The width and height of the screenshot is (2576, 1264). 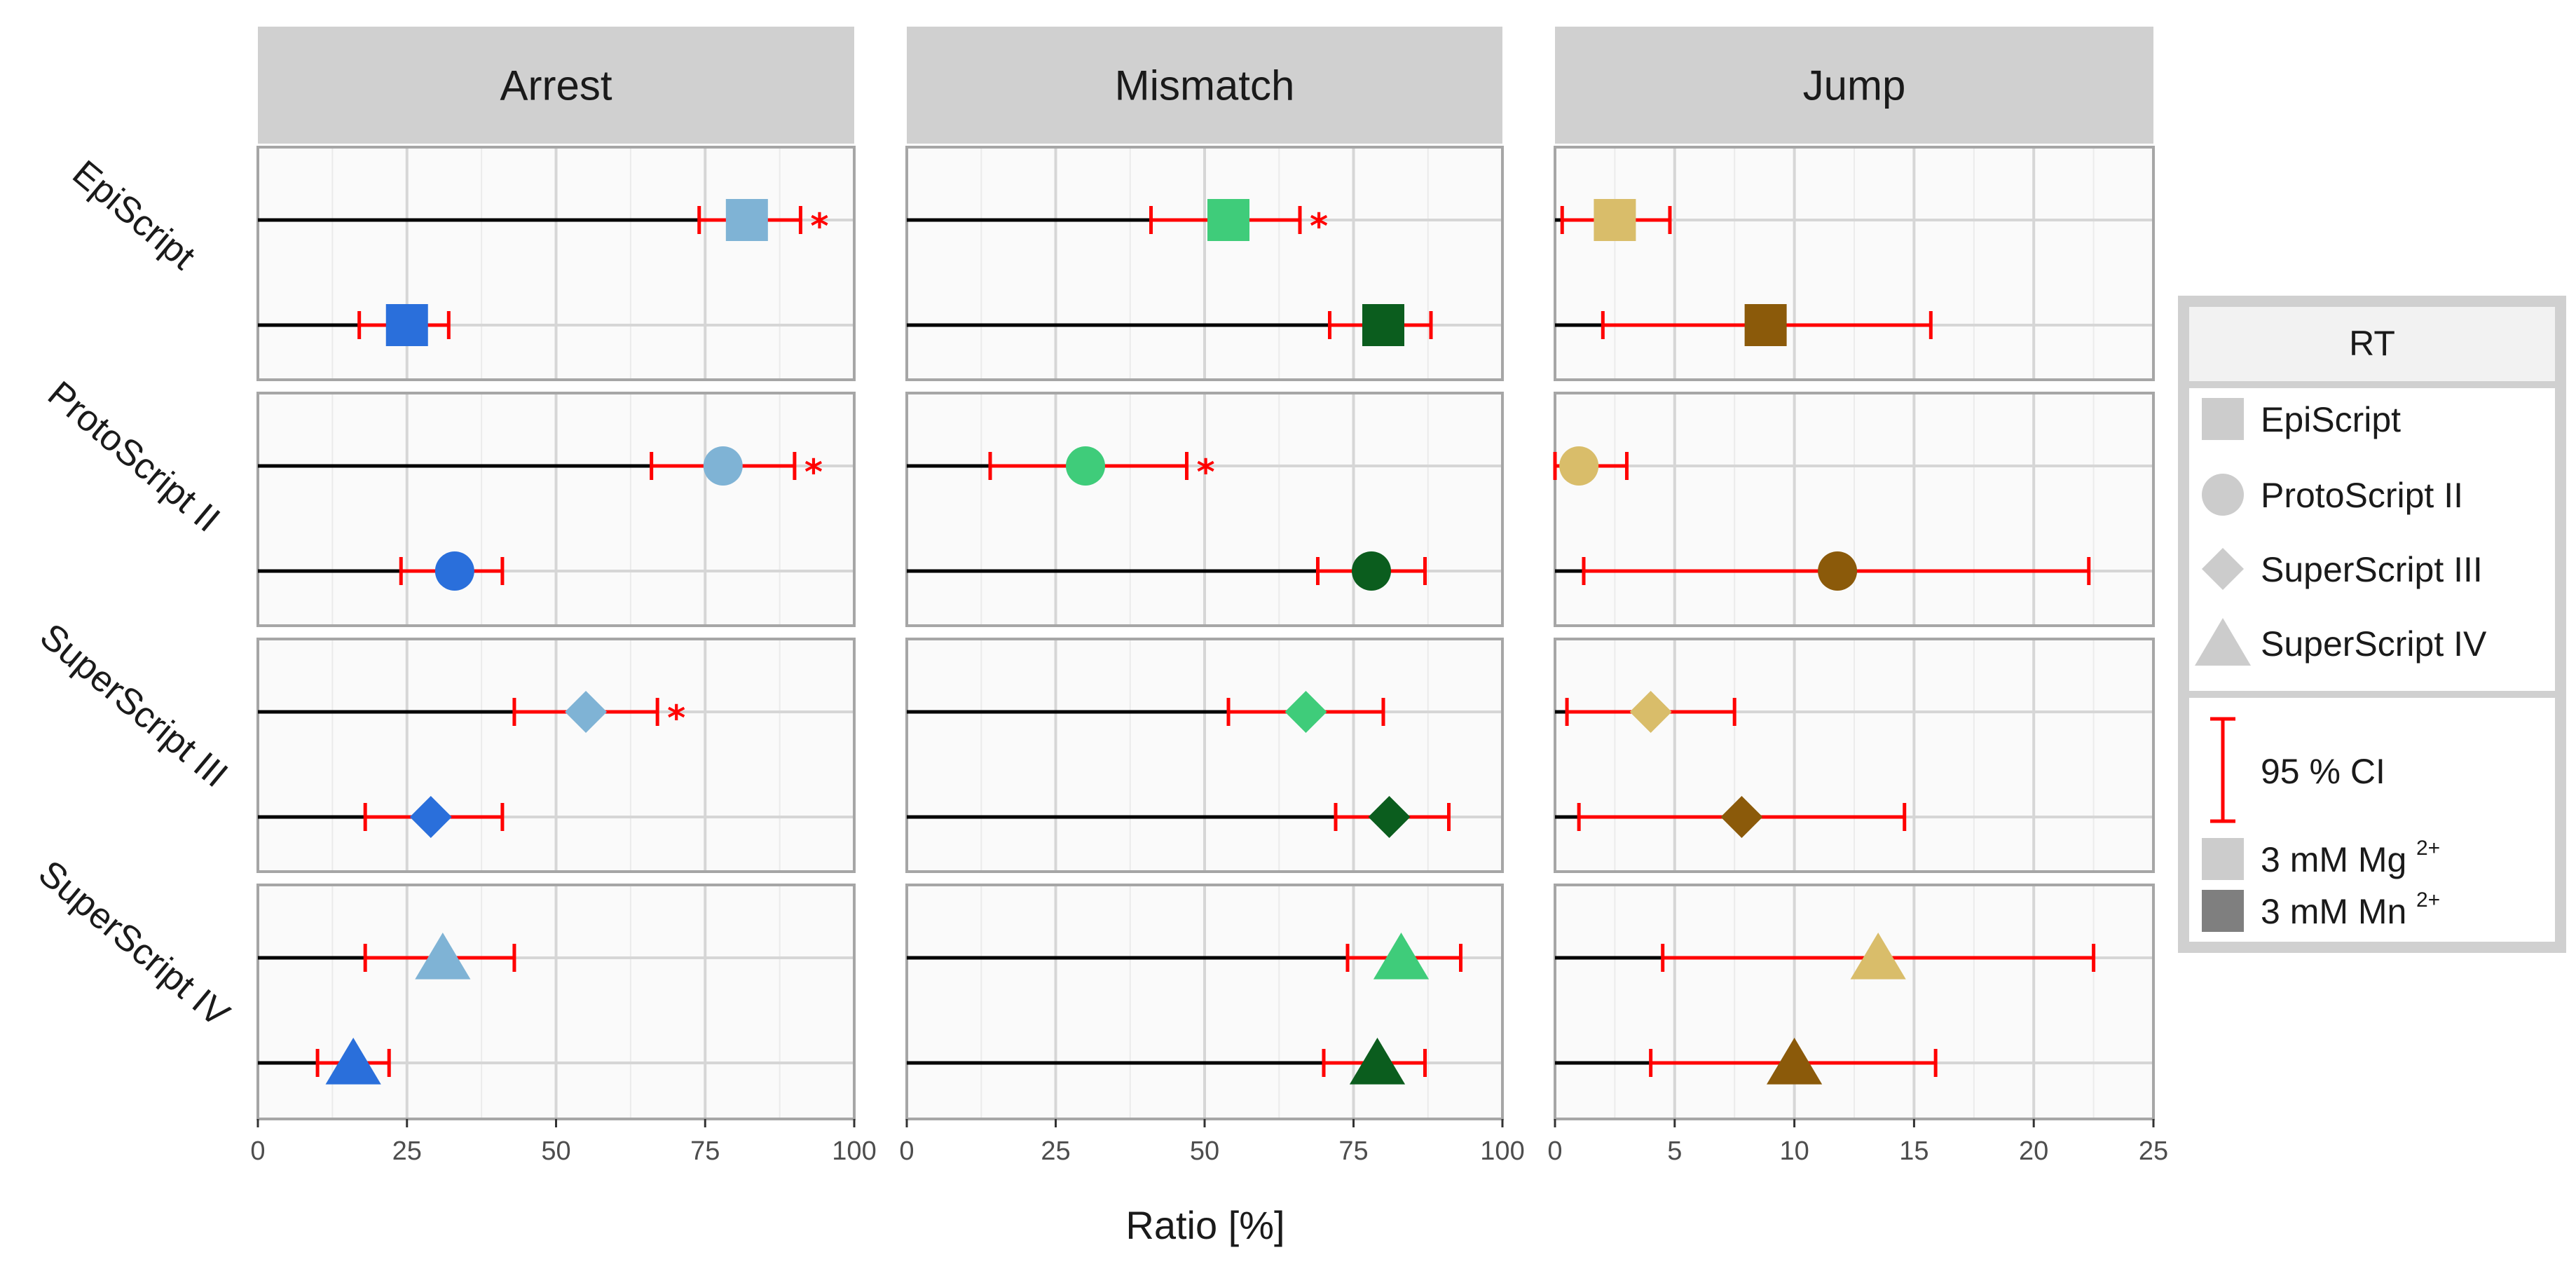 I want to click on data-point-arrest-episcript-mg: *, so click(x=543, y=223).